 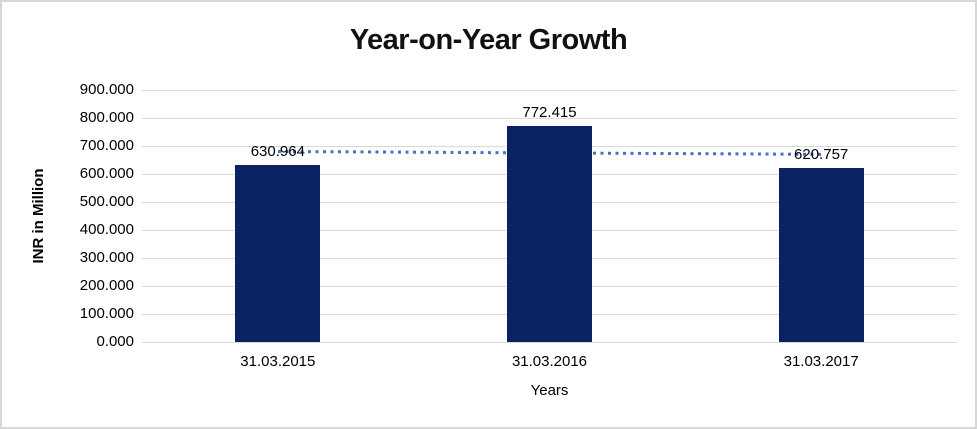 I want to click on y-tick-label: 700.000, so click(x=106, y=145).